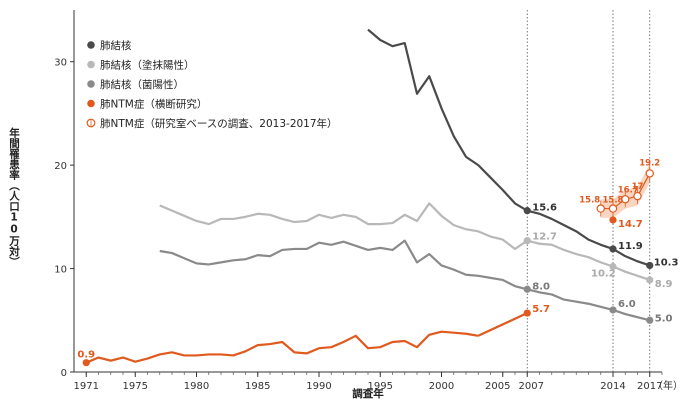 This screenshot has height=419, width=680. What do you see at coordinates (14, 196) in the screenshot?
I see `y-axis-title: 年間罹患率（人口10万対）` at bounding box center [14, 196].